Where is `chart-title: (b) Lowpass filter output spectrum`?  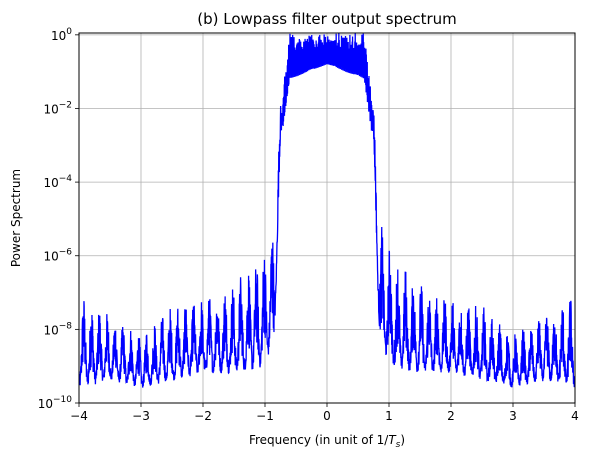
chart-title: (b) Lowpass filter output spectrum is located at coordinates (327, 19).